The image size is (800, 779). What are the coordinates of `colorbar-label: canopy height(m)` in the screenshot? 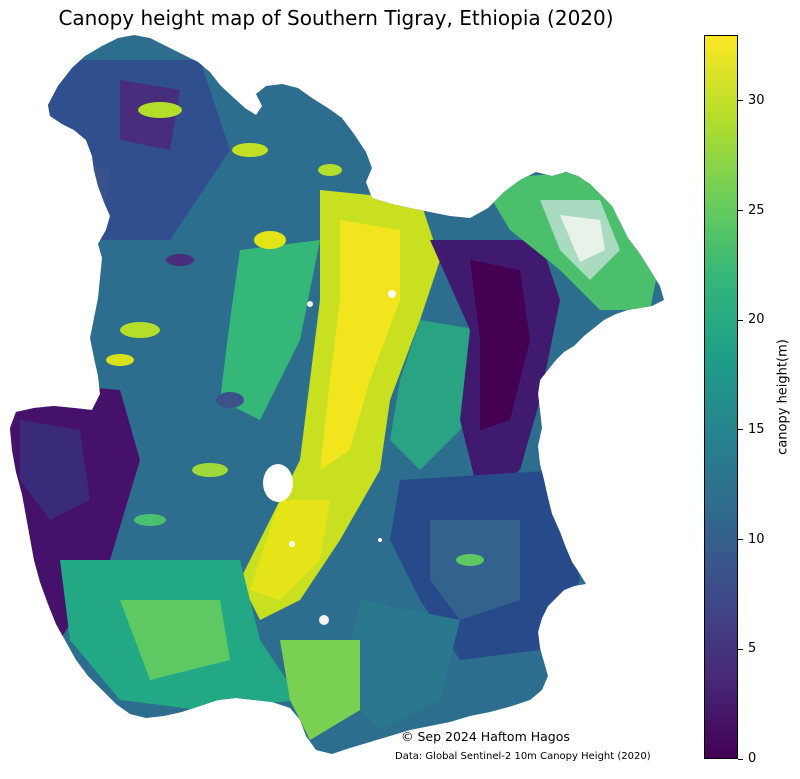 It's located at (783, 397).